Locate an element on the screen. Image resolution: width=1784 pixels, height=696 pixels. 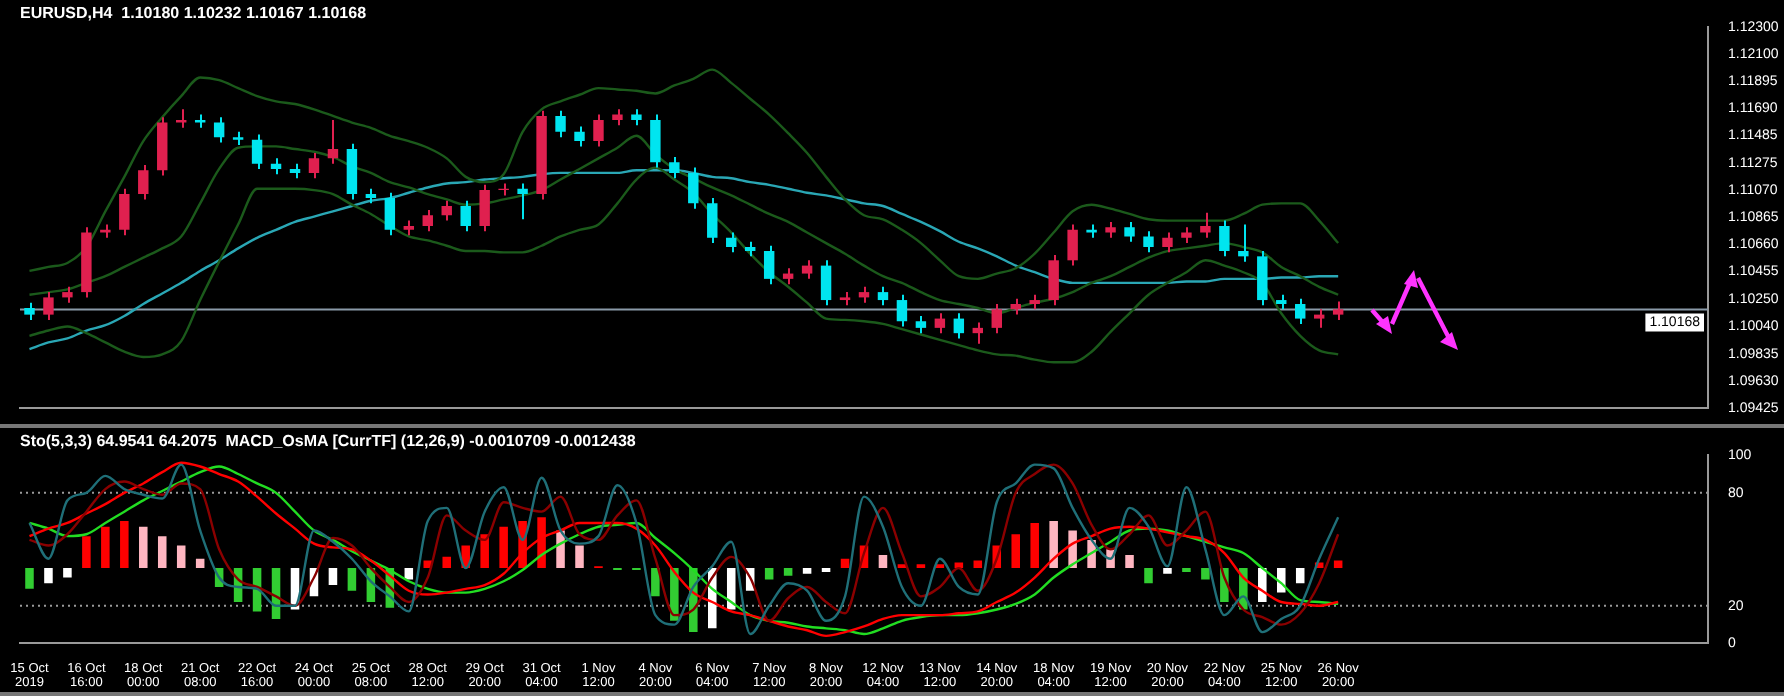
chart-title: Sto(5,3,3) 64.9541 64.2075 MACD_OsMA [CurrTF] (12,26,9) -0.0010709 -0.0012438 is located at coordinates (328, 441).